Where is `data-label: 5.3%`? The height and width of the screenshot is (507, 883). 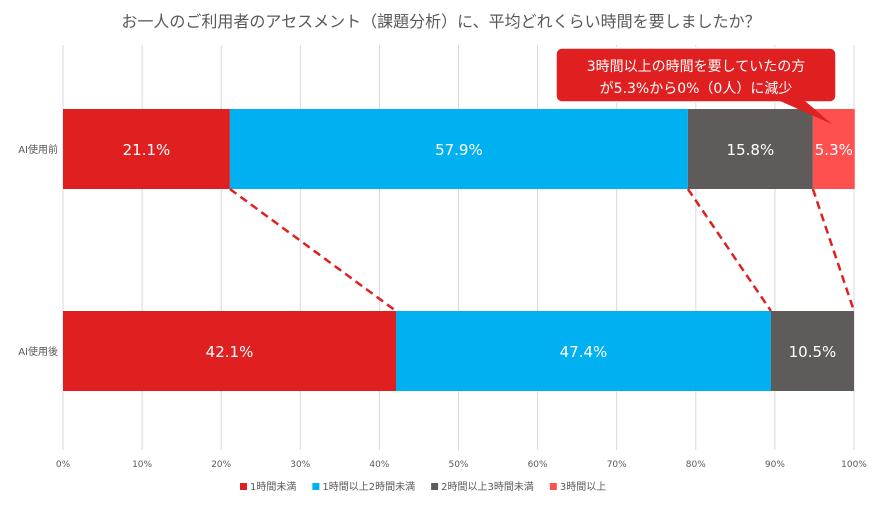
data-label: 5.3% is located at coordinates (834, 150).